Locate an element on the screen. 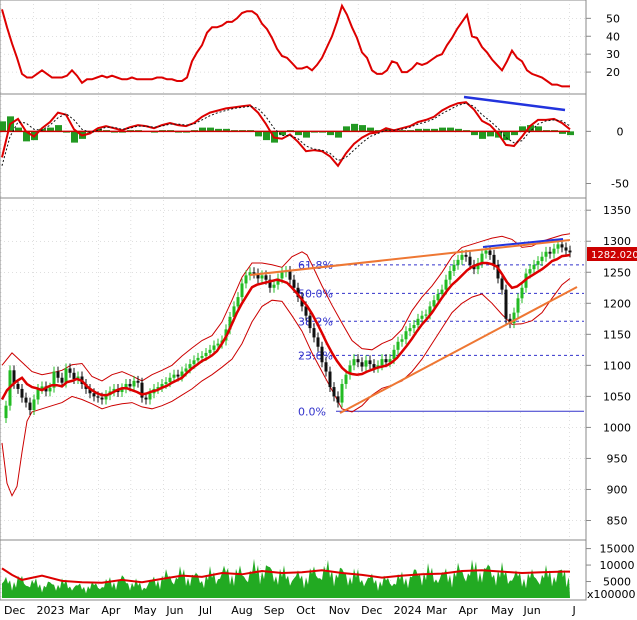  lower-trendline is located at coordinates (458, 350).